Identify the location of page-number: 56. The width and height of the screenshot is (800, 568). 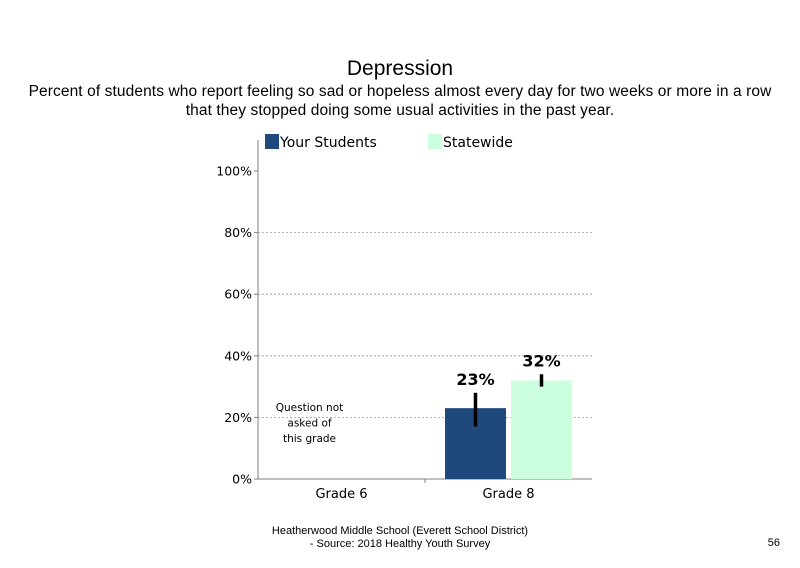
(773, 543).